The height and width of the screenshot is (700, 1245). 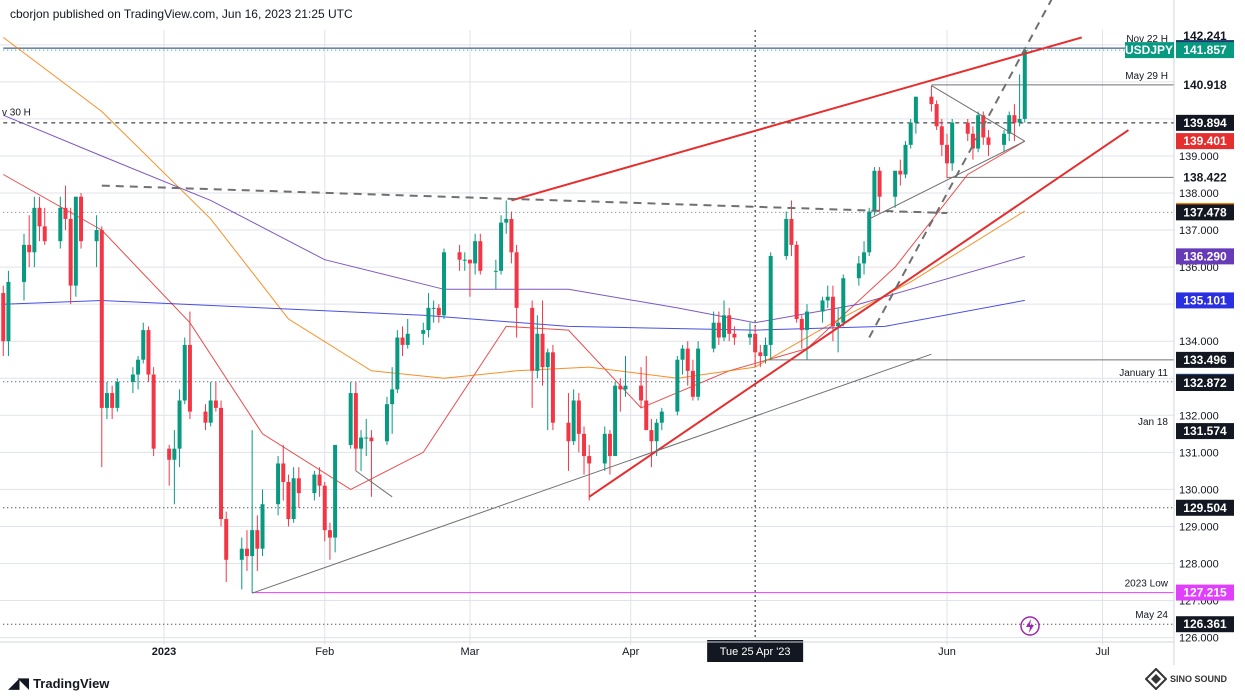 I want to click on event-icon, so click(x=1030, y=626).